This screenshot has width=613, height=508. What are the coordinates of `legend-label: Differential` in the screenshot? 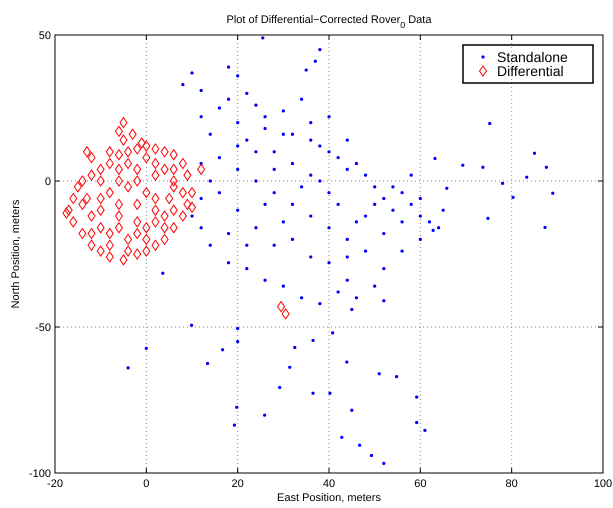 It's located at (530, 71).